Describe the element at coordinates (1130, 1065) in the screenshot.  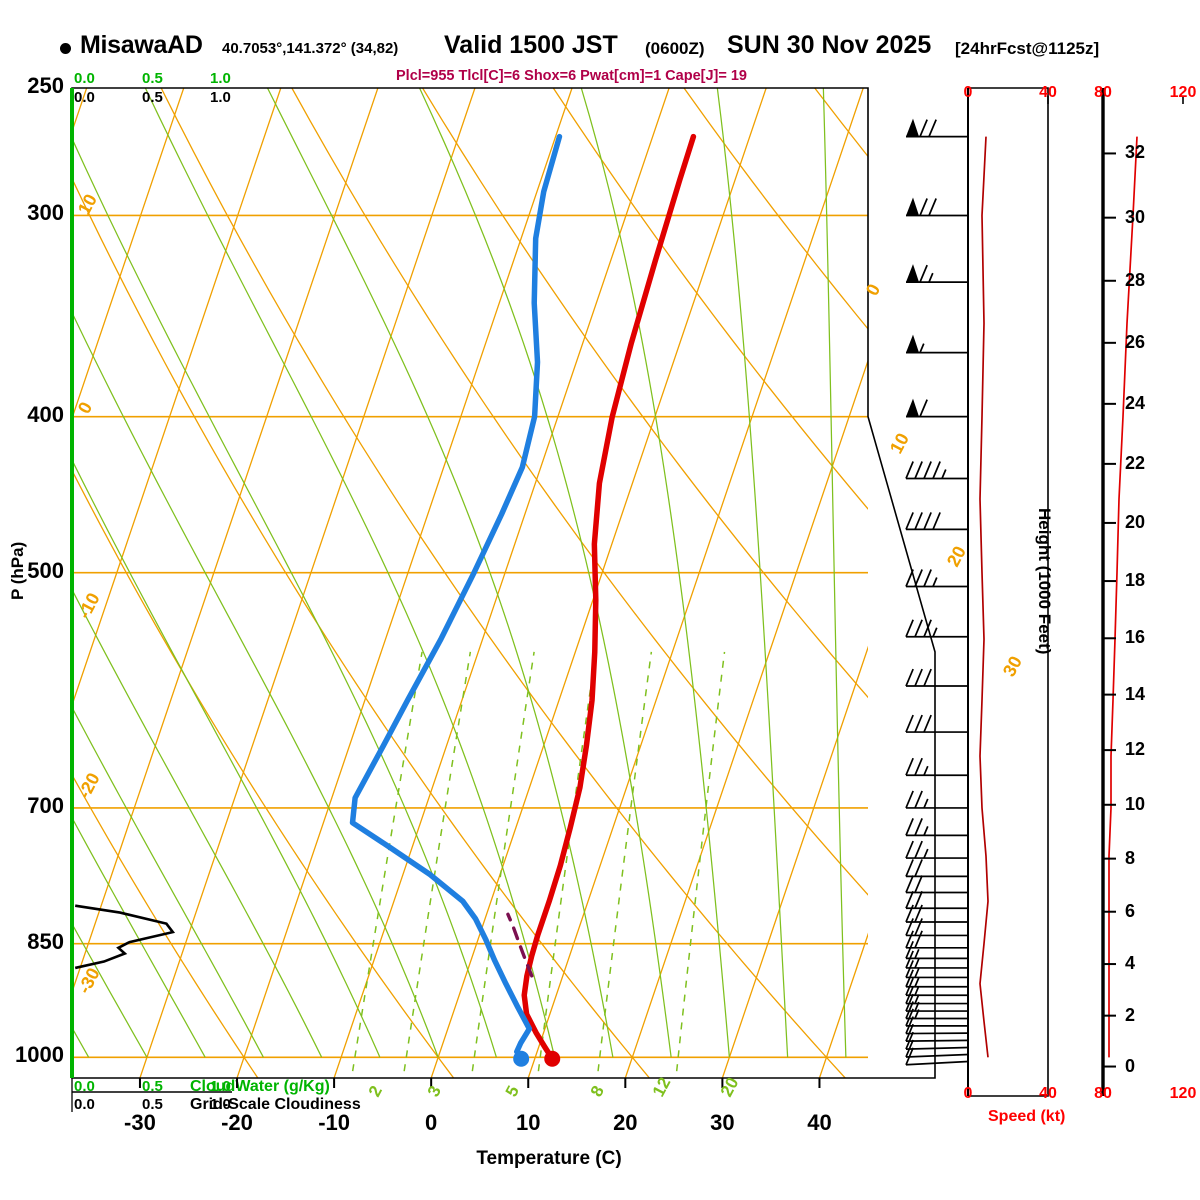
I see `height-tick-label: 0` at that location.